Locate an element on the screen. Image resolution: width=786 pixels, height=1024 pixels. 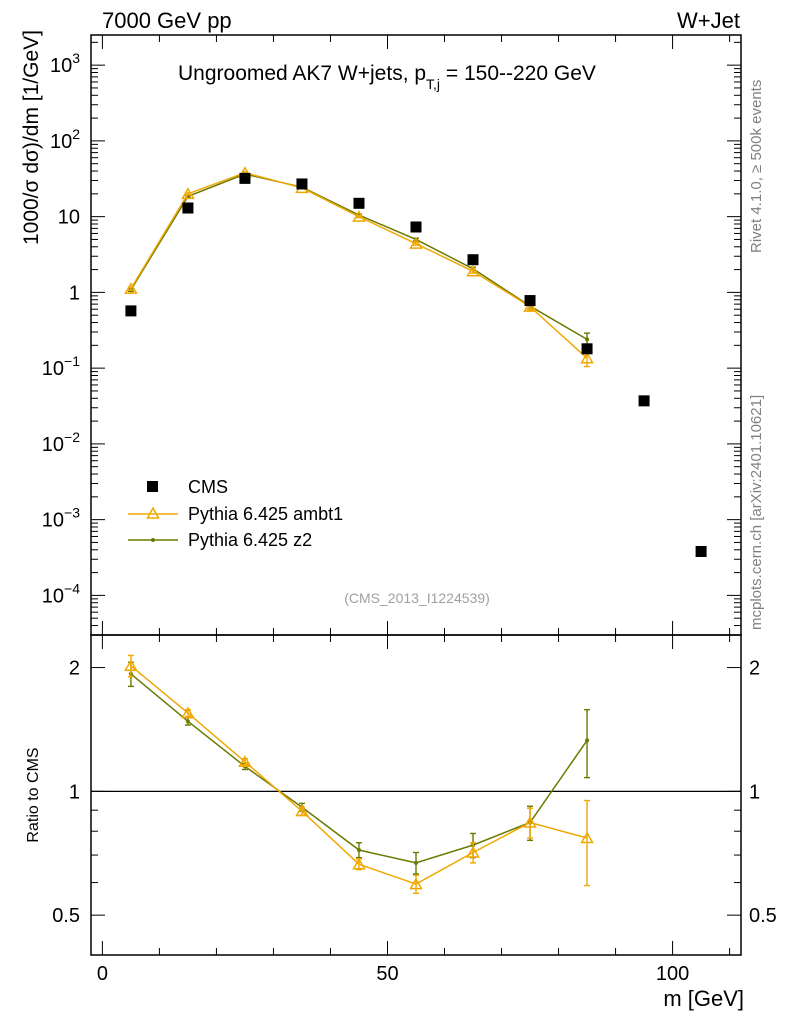
ratio-y-tick-label: 1 is located at coordinates (74, 792).